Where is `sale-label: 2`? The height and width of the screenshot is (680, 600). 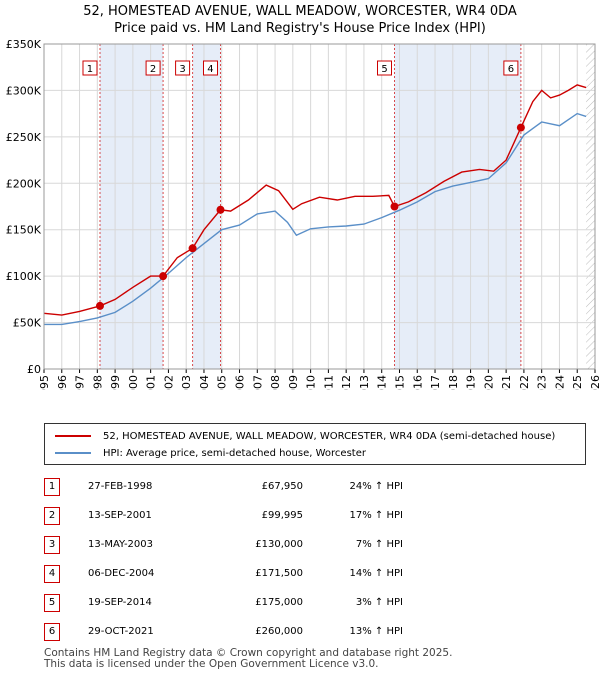 sale-label: 2 is located at coordinates (153, 69).